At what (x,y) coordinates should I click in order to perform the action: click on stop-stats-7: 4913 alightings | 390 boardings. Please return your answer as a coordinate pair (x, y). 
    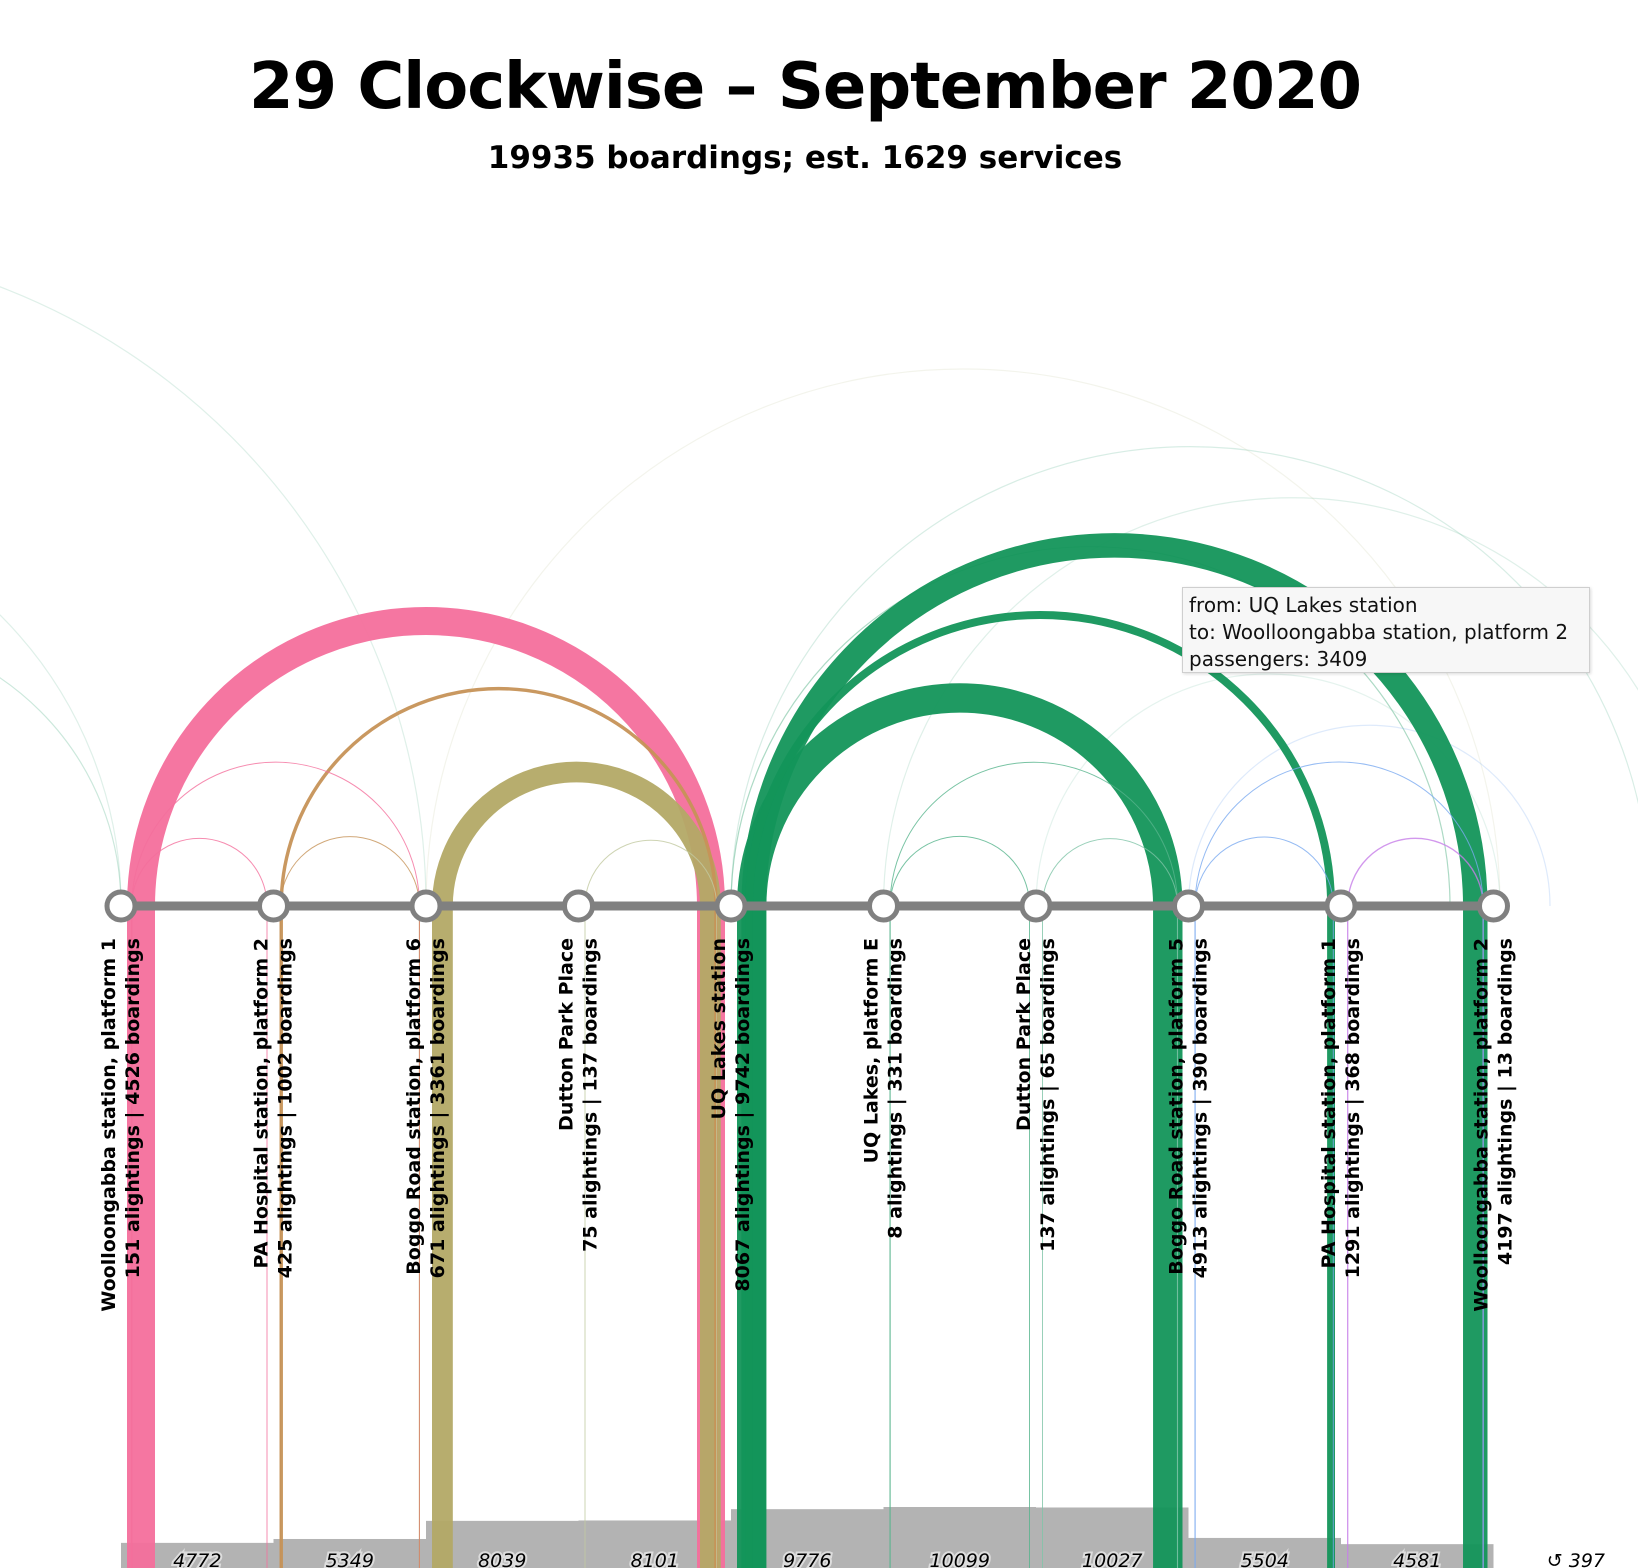
    Looking at the image, I should click on (1201, 1108).